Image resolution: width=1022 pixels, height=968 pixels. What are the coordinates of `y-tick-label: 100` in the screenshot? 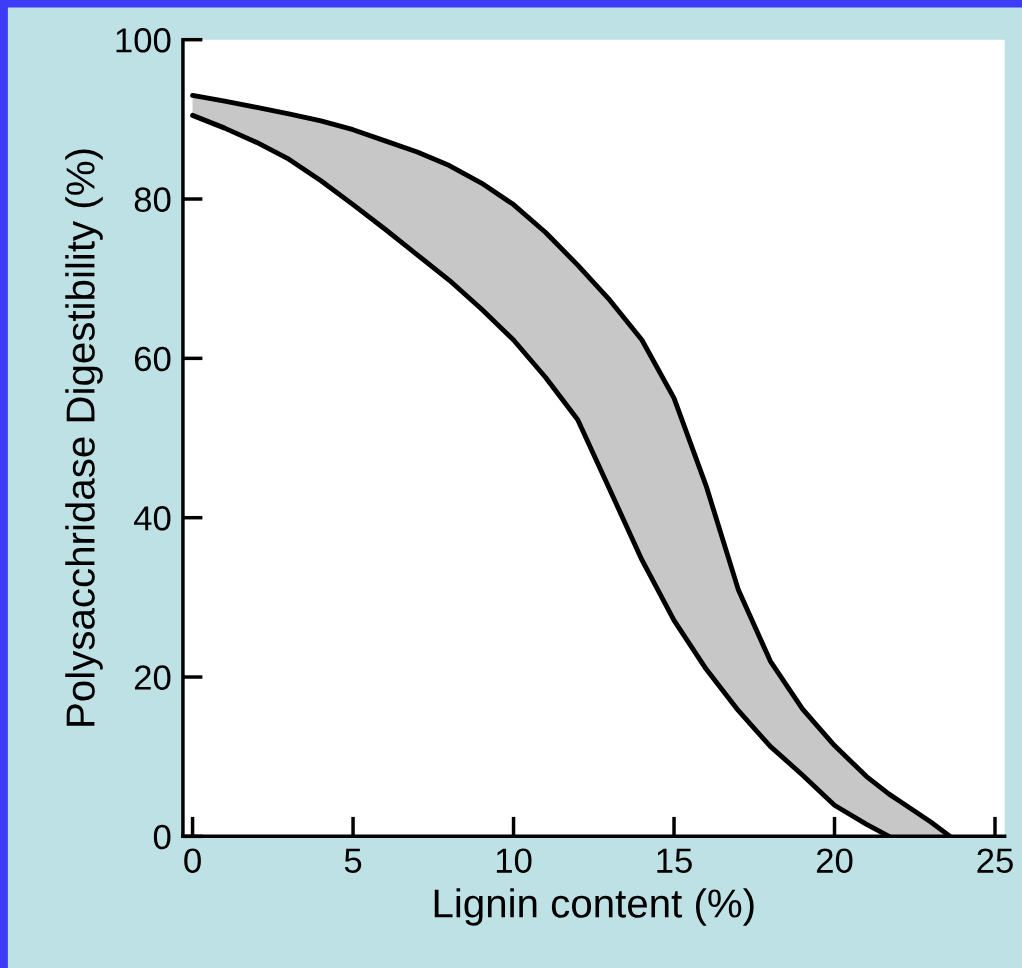 It's located at (143, 40).